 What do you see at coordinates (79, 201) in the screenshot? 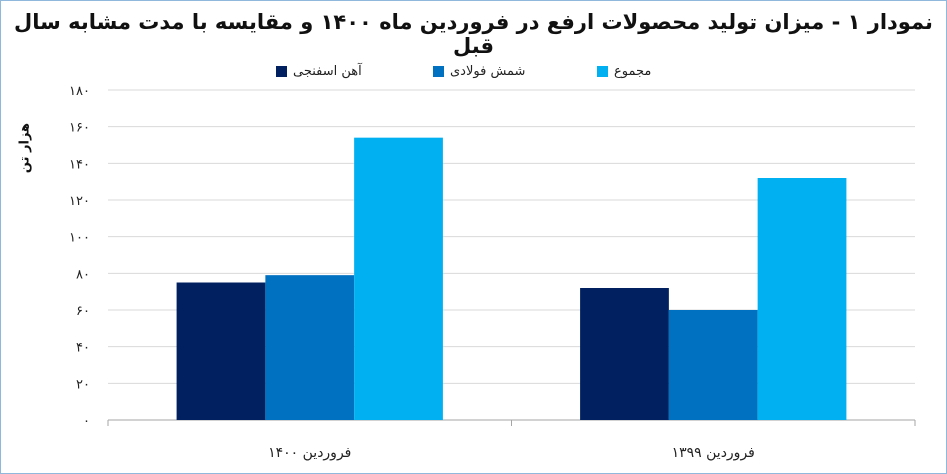
I see `y-tick-label: ۱۲۰` at bounding box center [79, 201].